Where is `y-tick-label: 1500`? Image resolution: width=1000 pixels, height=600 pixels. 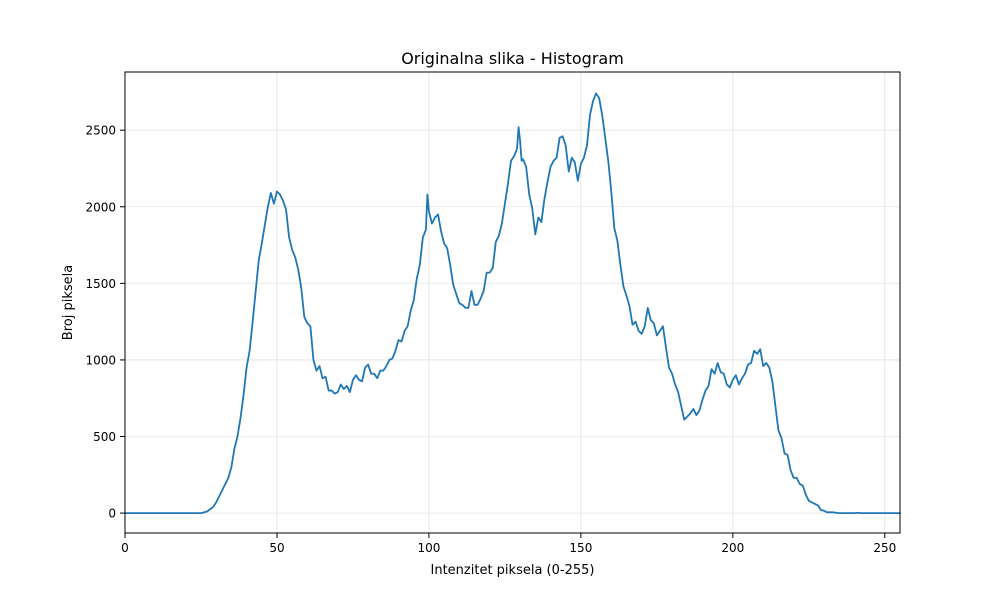
y-tick-label: 1500 is located at coordinates (100, 284).